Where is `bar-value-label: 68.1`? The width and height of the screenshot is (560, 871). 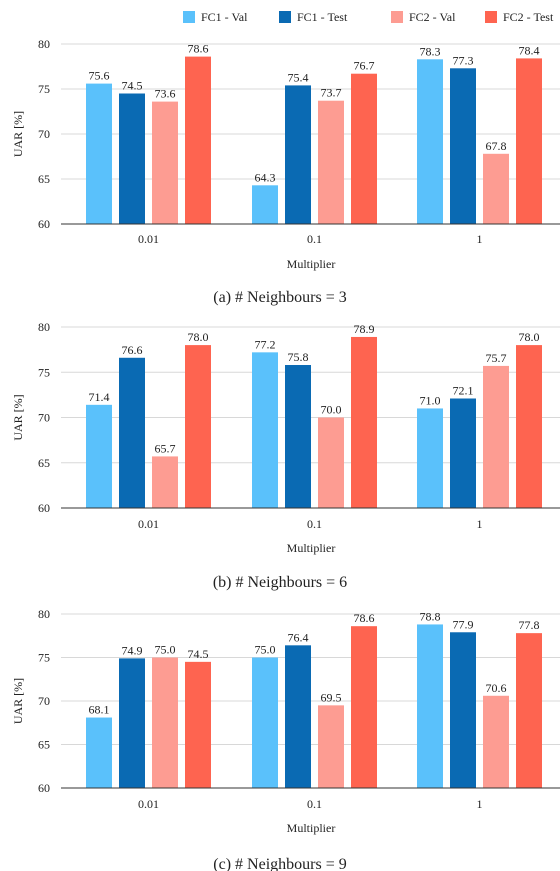 bar-value-label: 68.1 is located at coordinates (99, 710).